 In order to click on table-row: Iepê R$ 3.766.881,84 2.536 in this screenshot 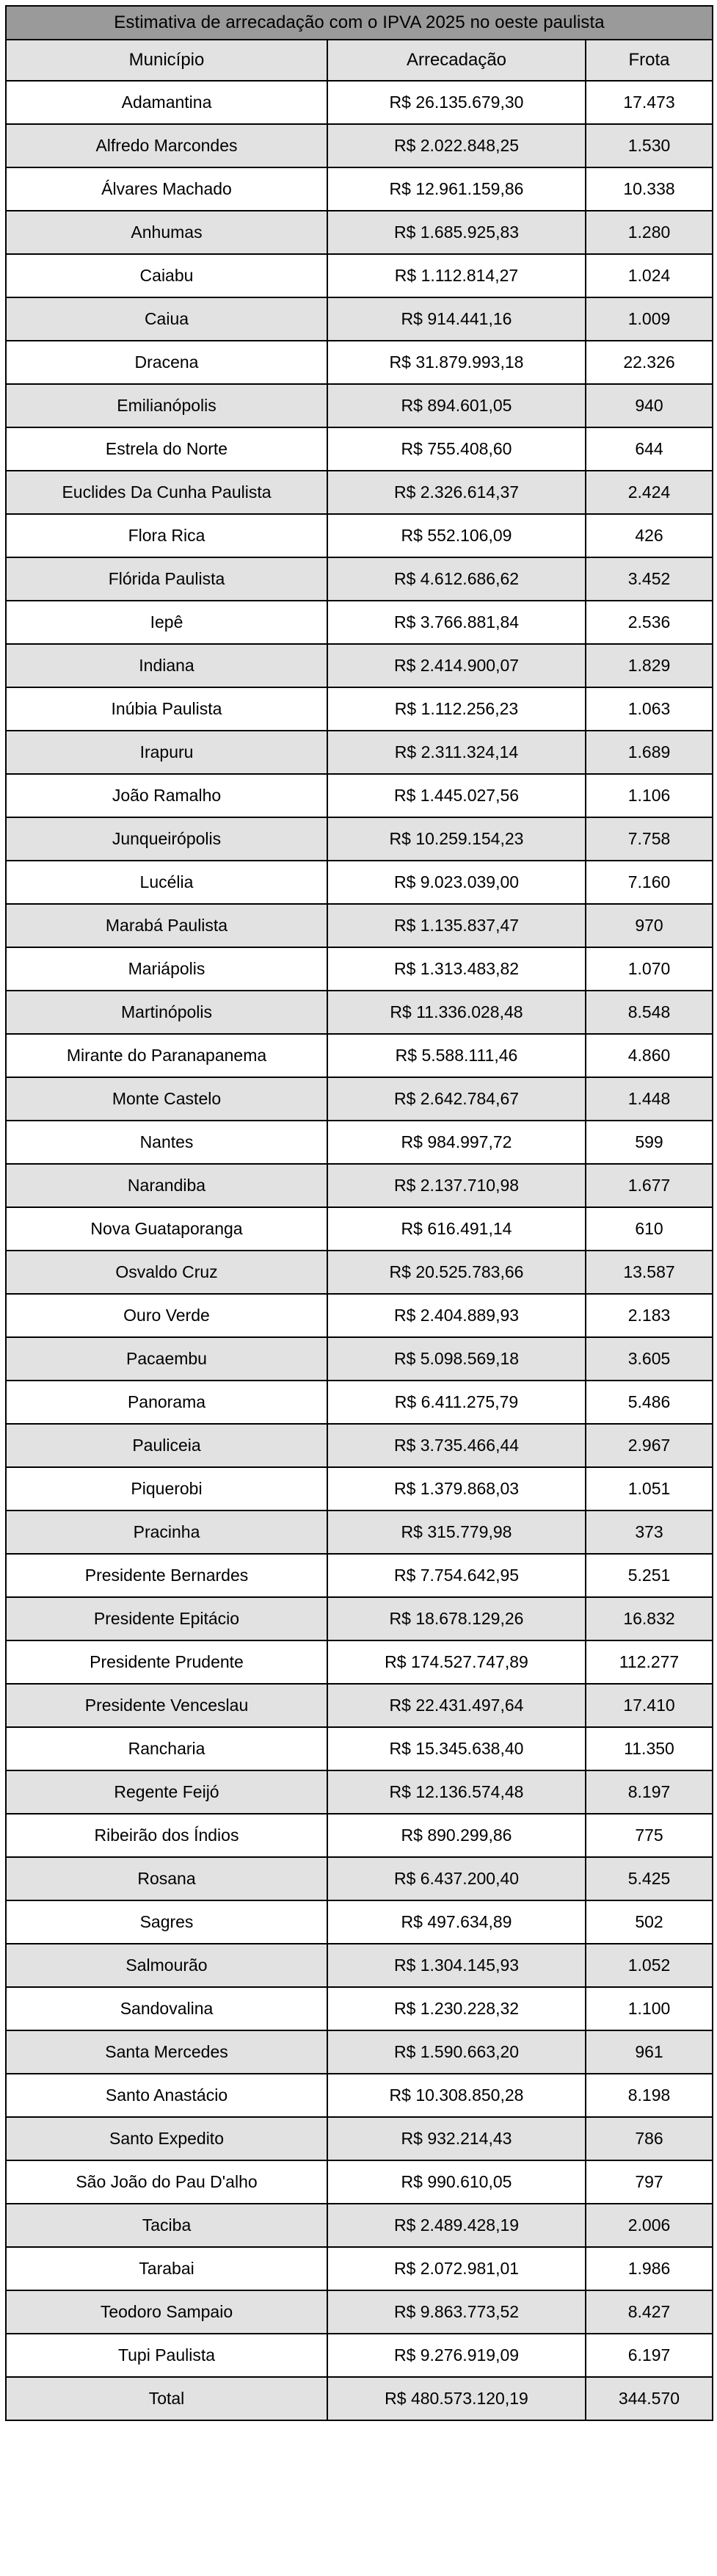, I will do `click(359, 622)`.